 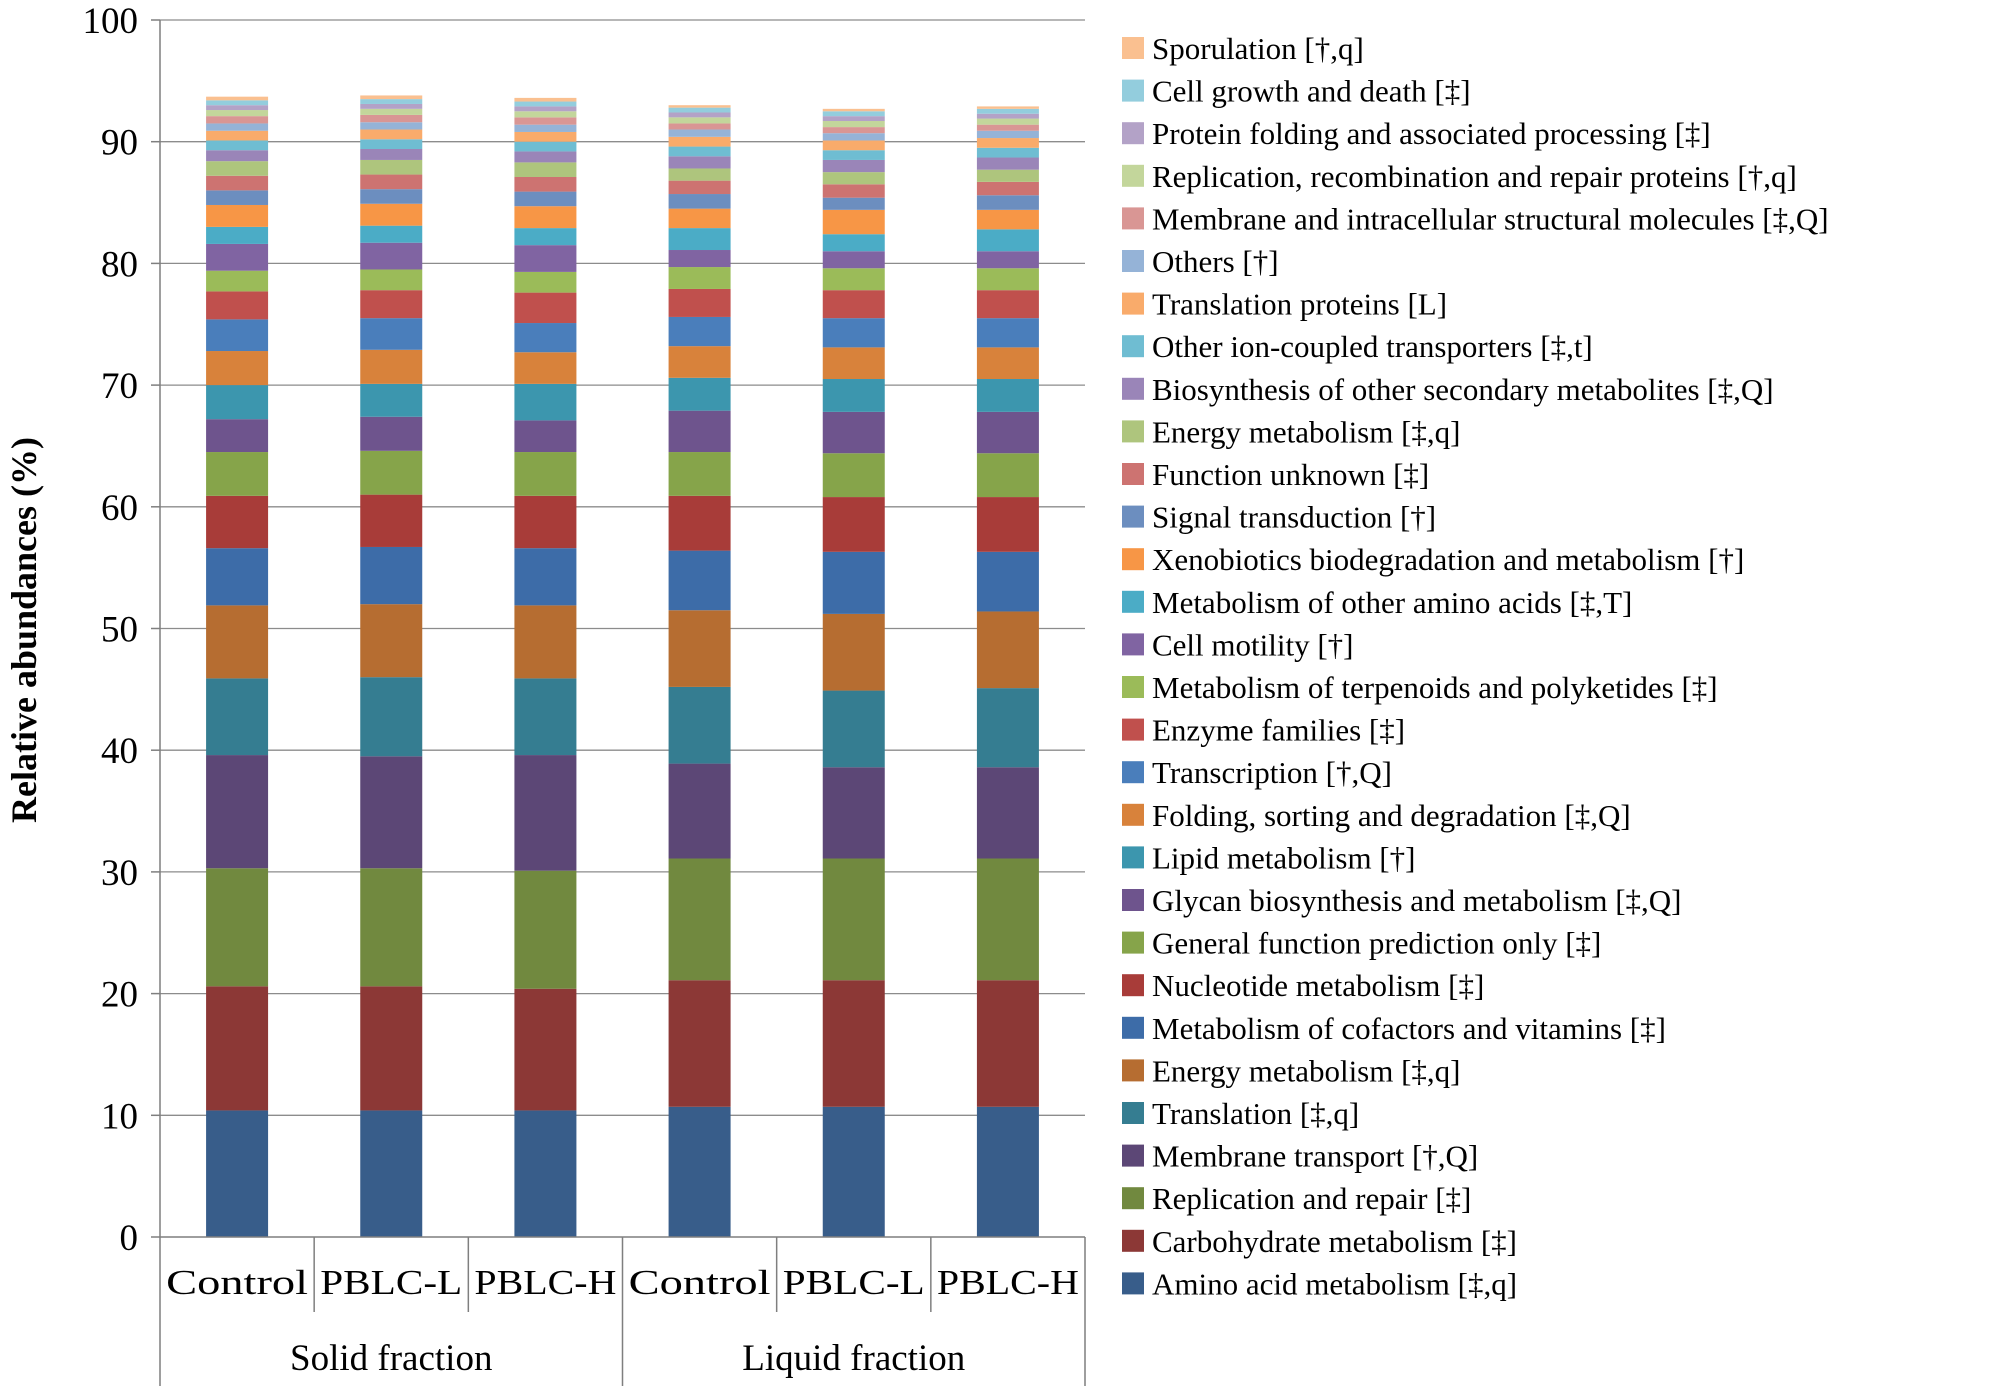 What do you see at coordinates (1334, 1241) in the screenshot?
I see `legend-label: Carbohydrate metabolism [‡]` at bounding box center [1334, 1241].